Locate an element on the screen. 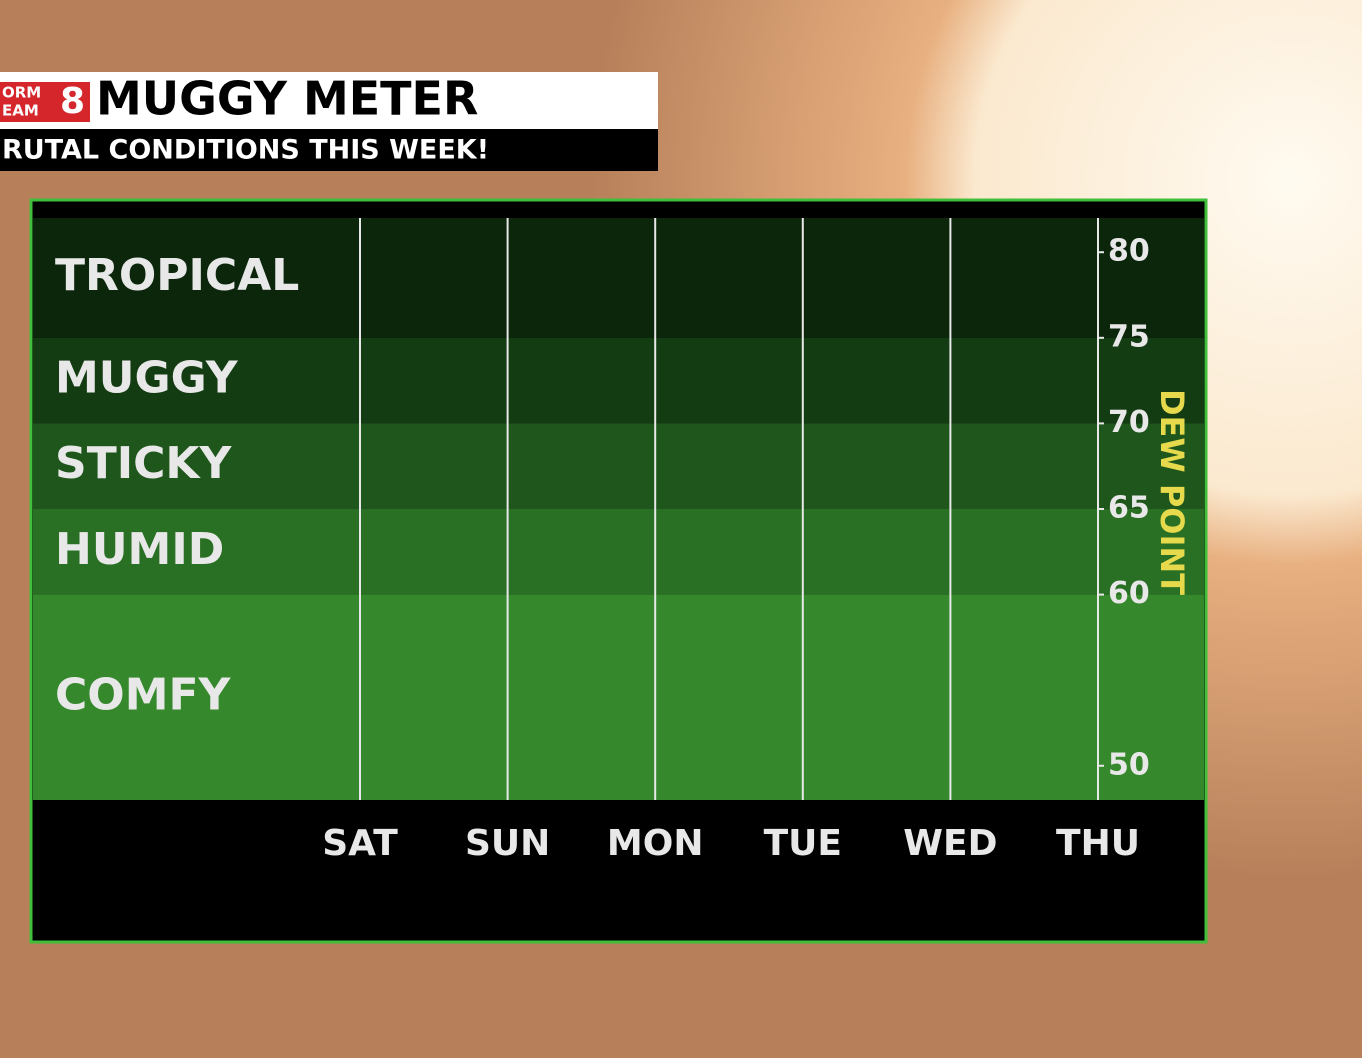 The image size is (1362, 1058). subtitle-box is located at coordinates (329, 150).